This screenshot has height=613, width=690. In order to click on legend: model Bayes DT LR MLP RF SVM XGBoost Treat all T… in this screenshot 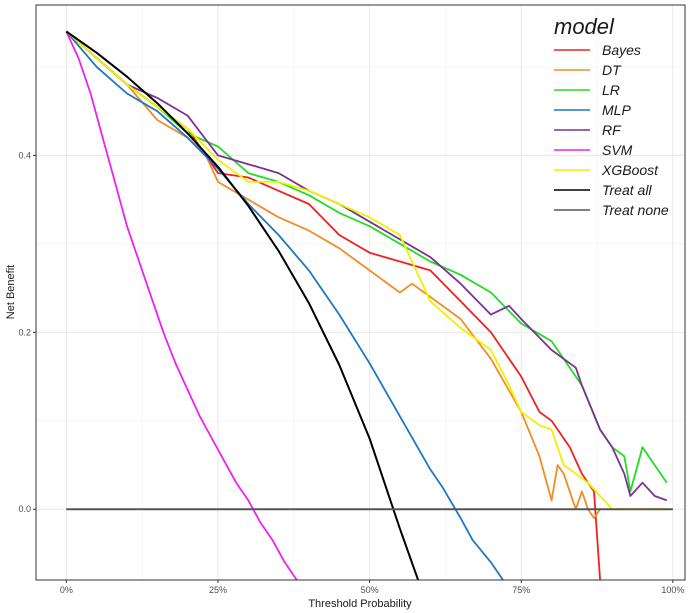, I will do `click(611, 116)`.